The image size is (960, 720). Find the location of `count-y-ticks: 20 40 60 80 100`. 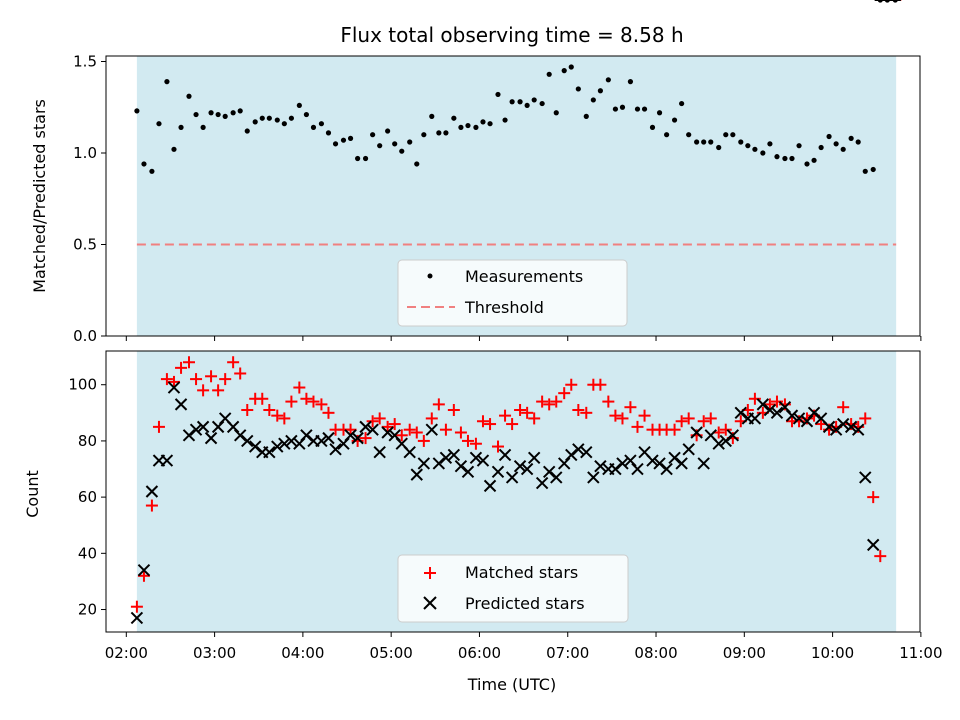

count-y-ticks: 20 40 60 80 100 is located at coordinates (87, 497).